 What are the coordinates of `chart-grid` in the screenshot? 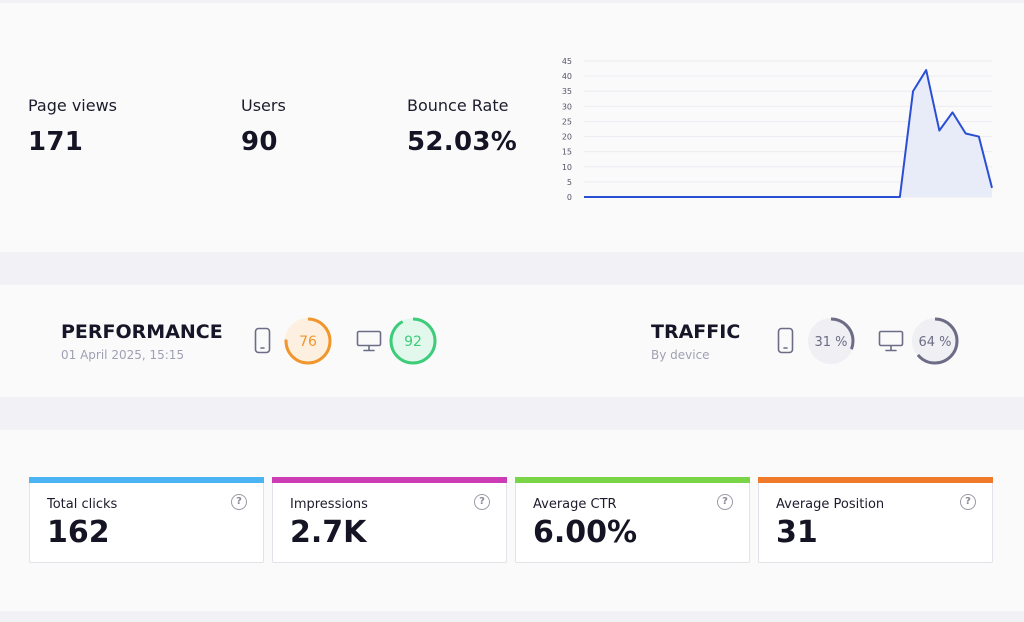 It's located at (788, 129).